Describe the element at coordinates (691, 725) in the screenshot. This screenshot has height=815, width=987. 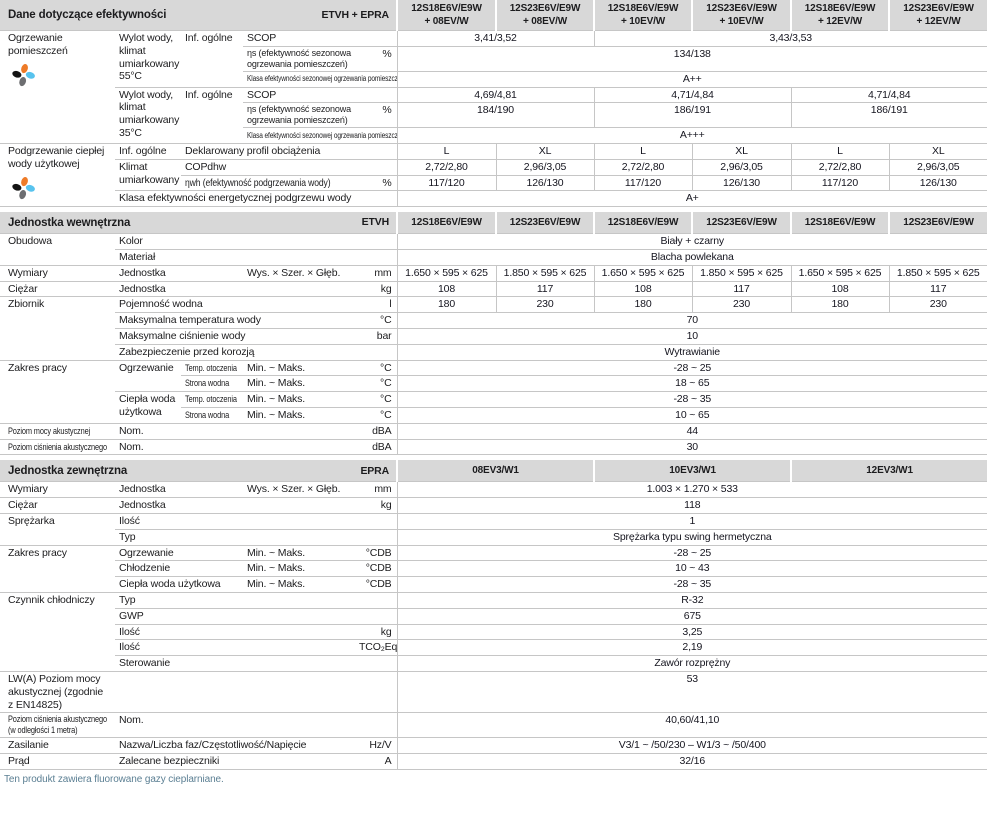
I see `value-cell: 40,60/41,10` at that location.